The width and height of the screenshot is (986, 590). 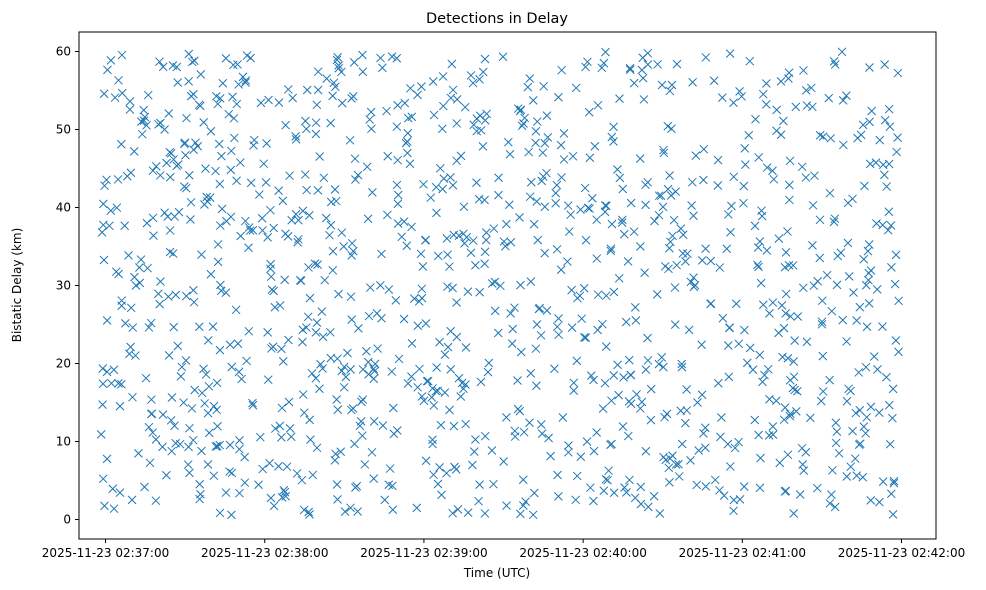 I want to click on y-tick-label: 30, so click(x=63, y=286).